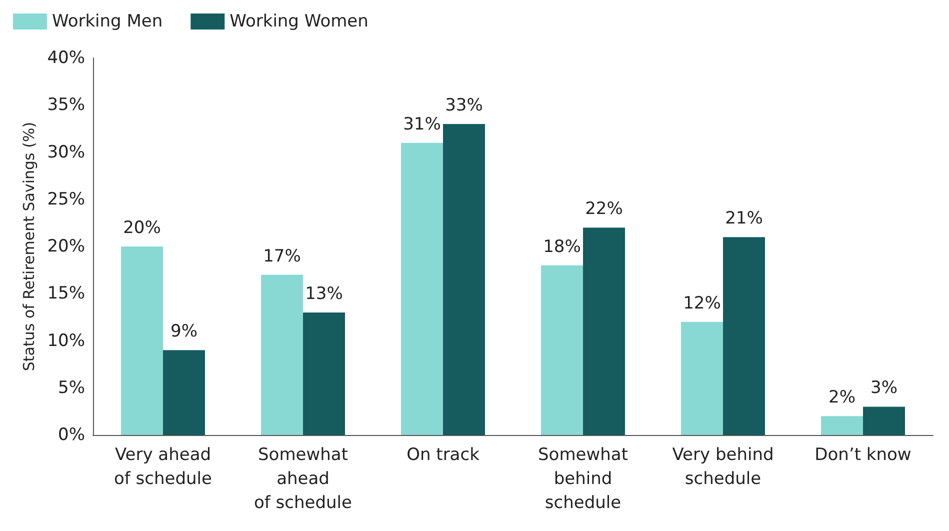 This screenshot has width=949, height=531. What do you see at coordinates (71, 388) in the screenshot?
I see `y-tick-label: 5%` at bounding box center [71, 388].